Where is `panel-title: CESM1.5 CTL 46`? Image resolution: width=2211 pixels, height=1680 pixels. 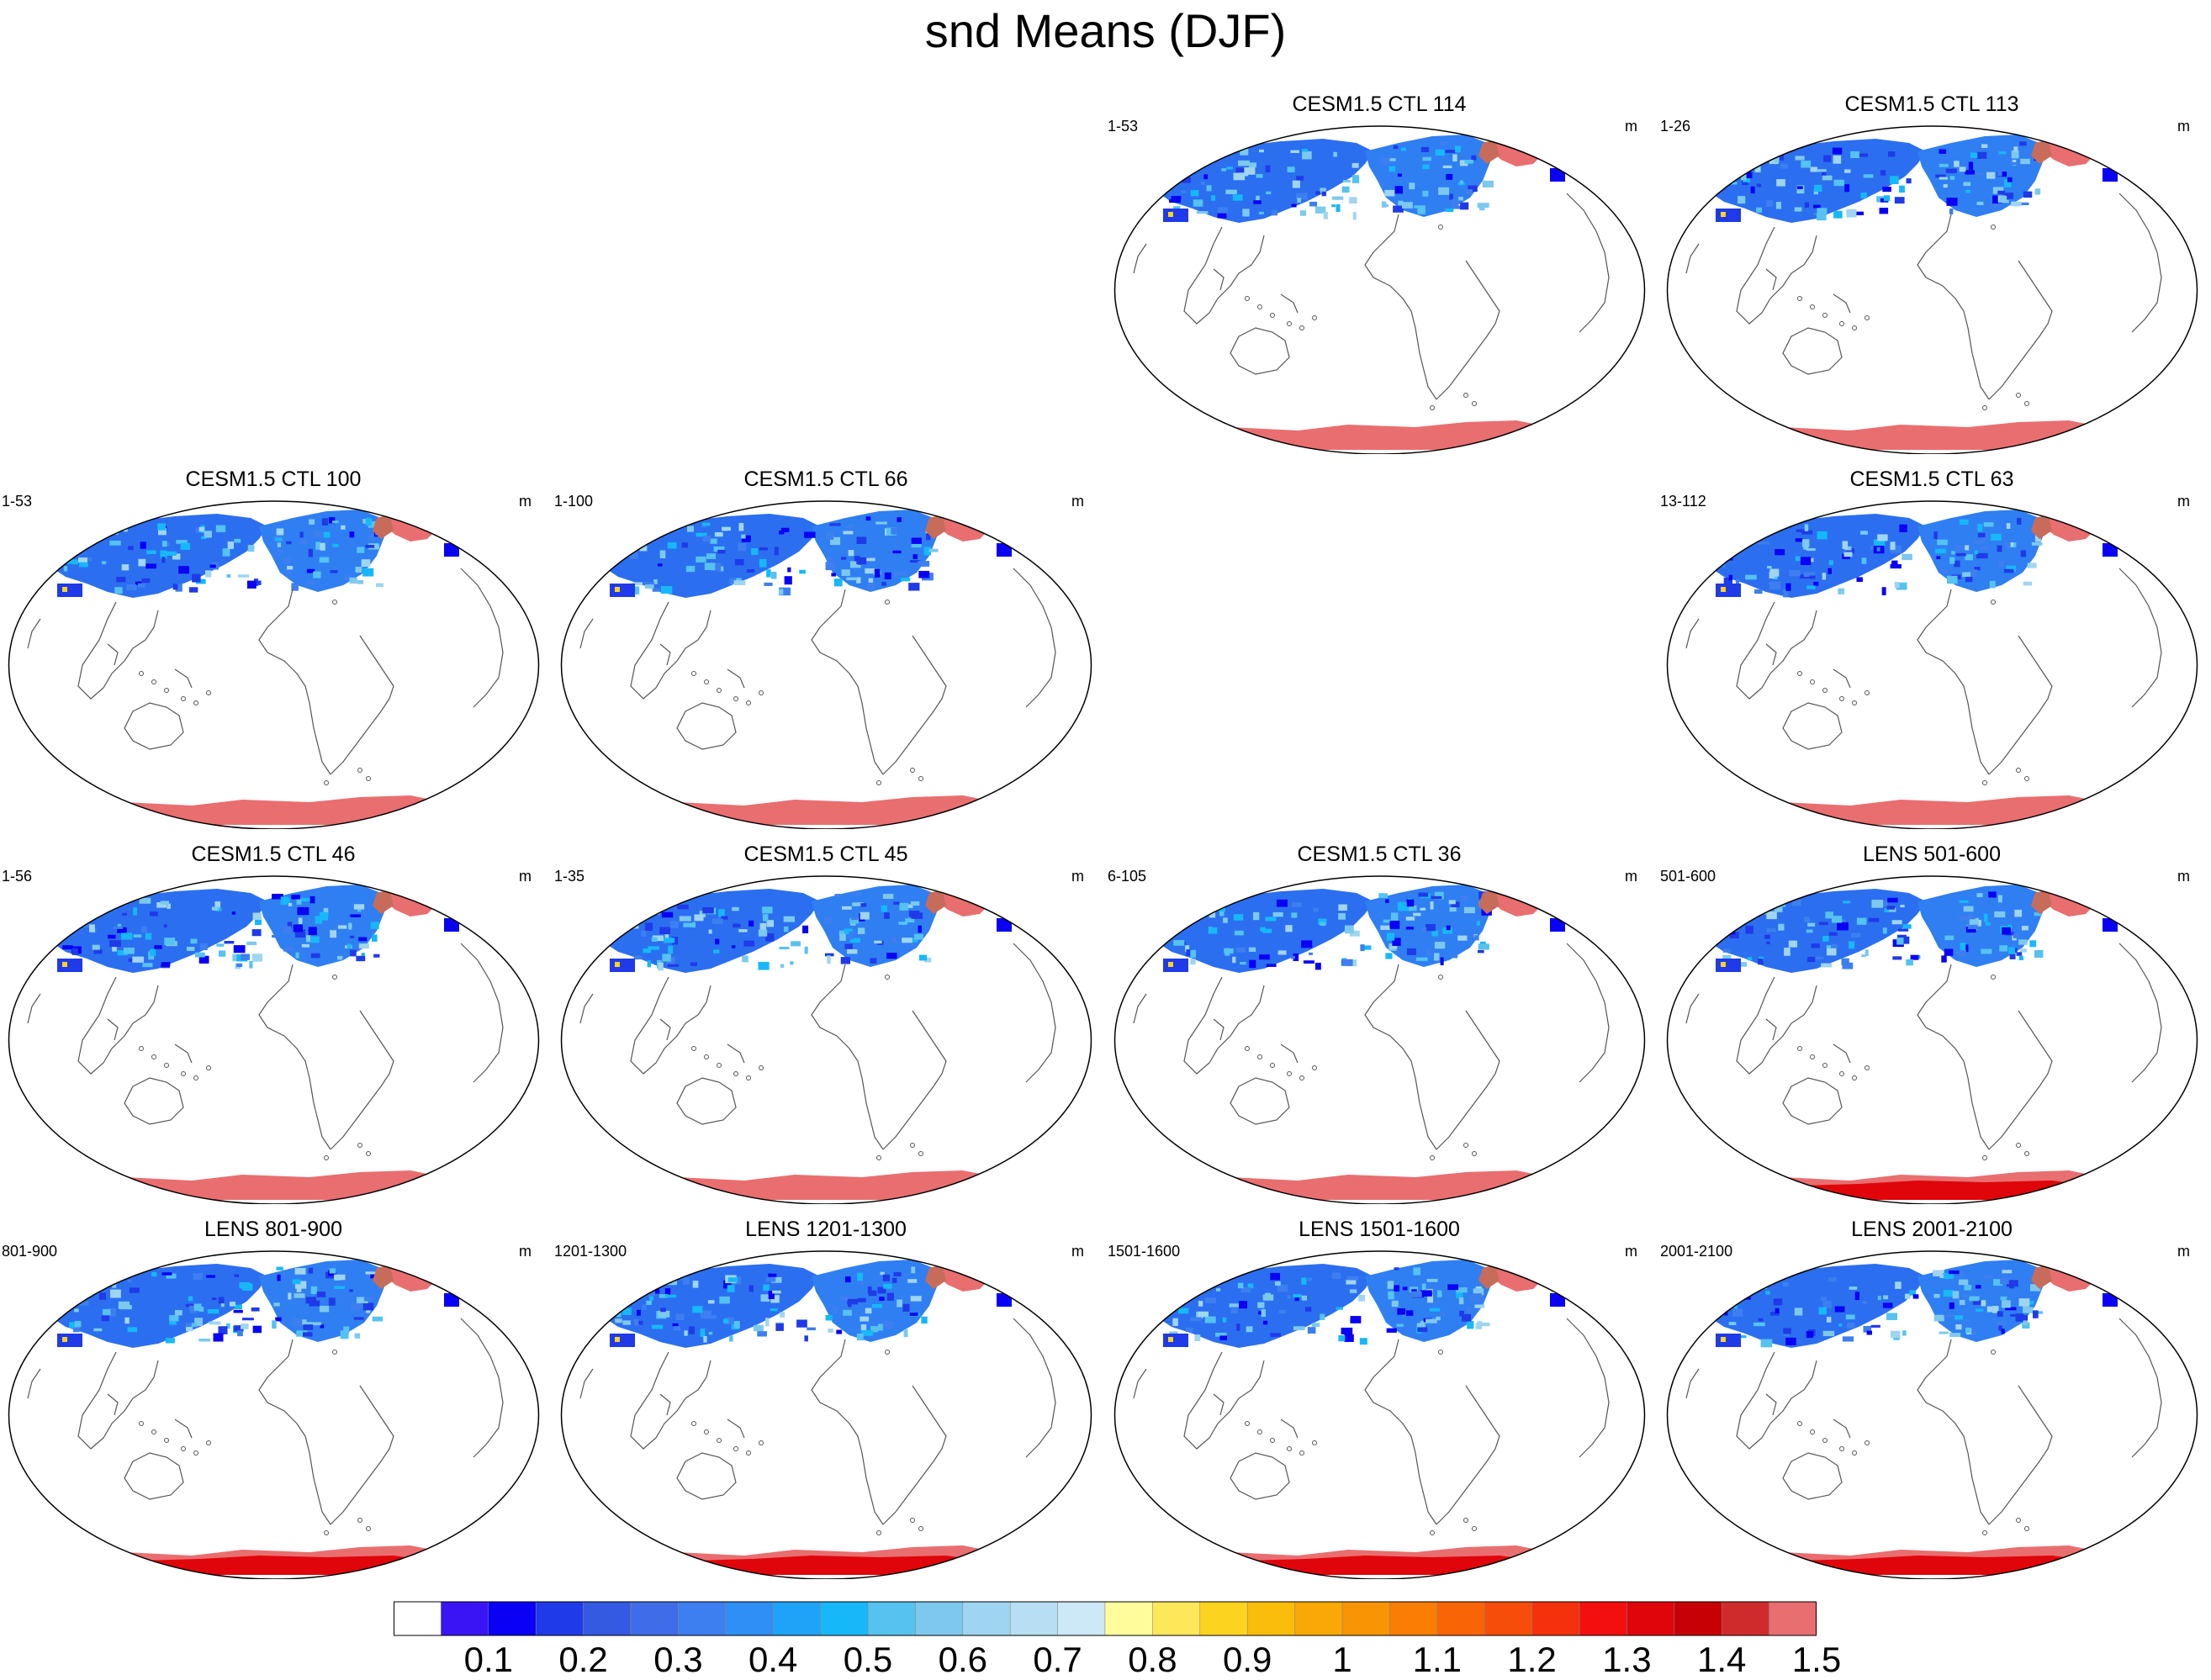
panel-title: CESM1.5 CTL 46 is located at coordinates (273, 854).